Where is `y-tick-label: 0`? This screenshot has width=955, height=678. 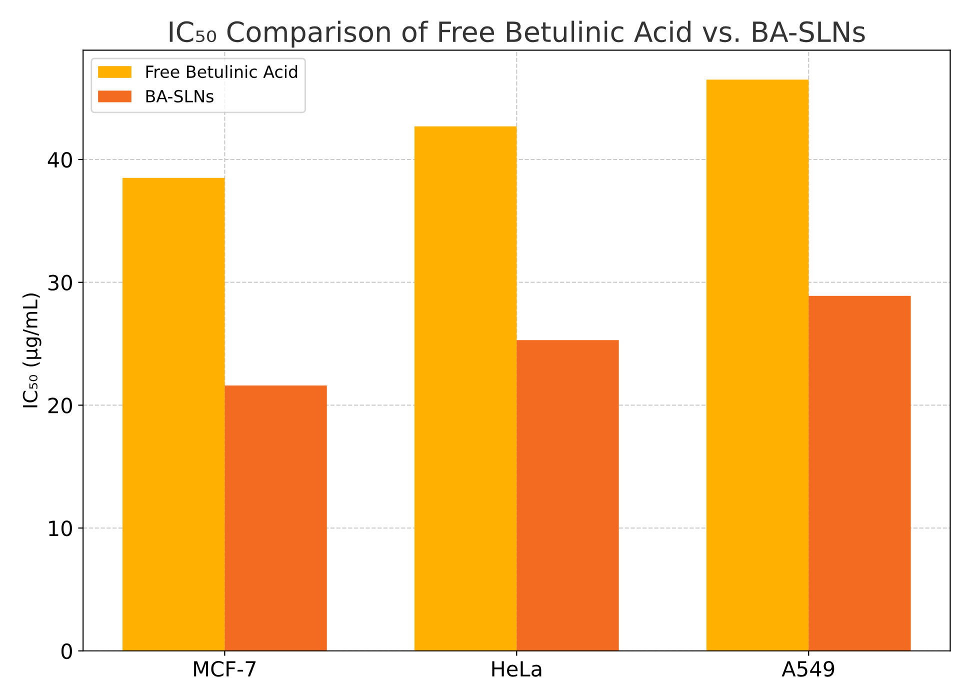 y-tick-label: 0 is located at coordinates (66, 651).